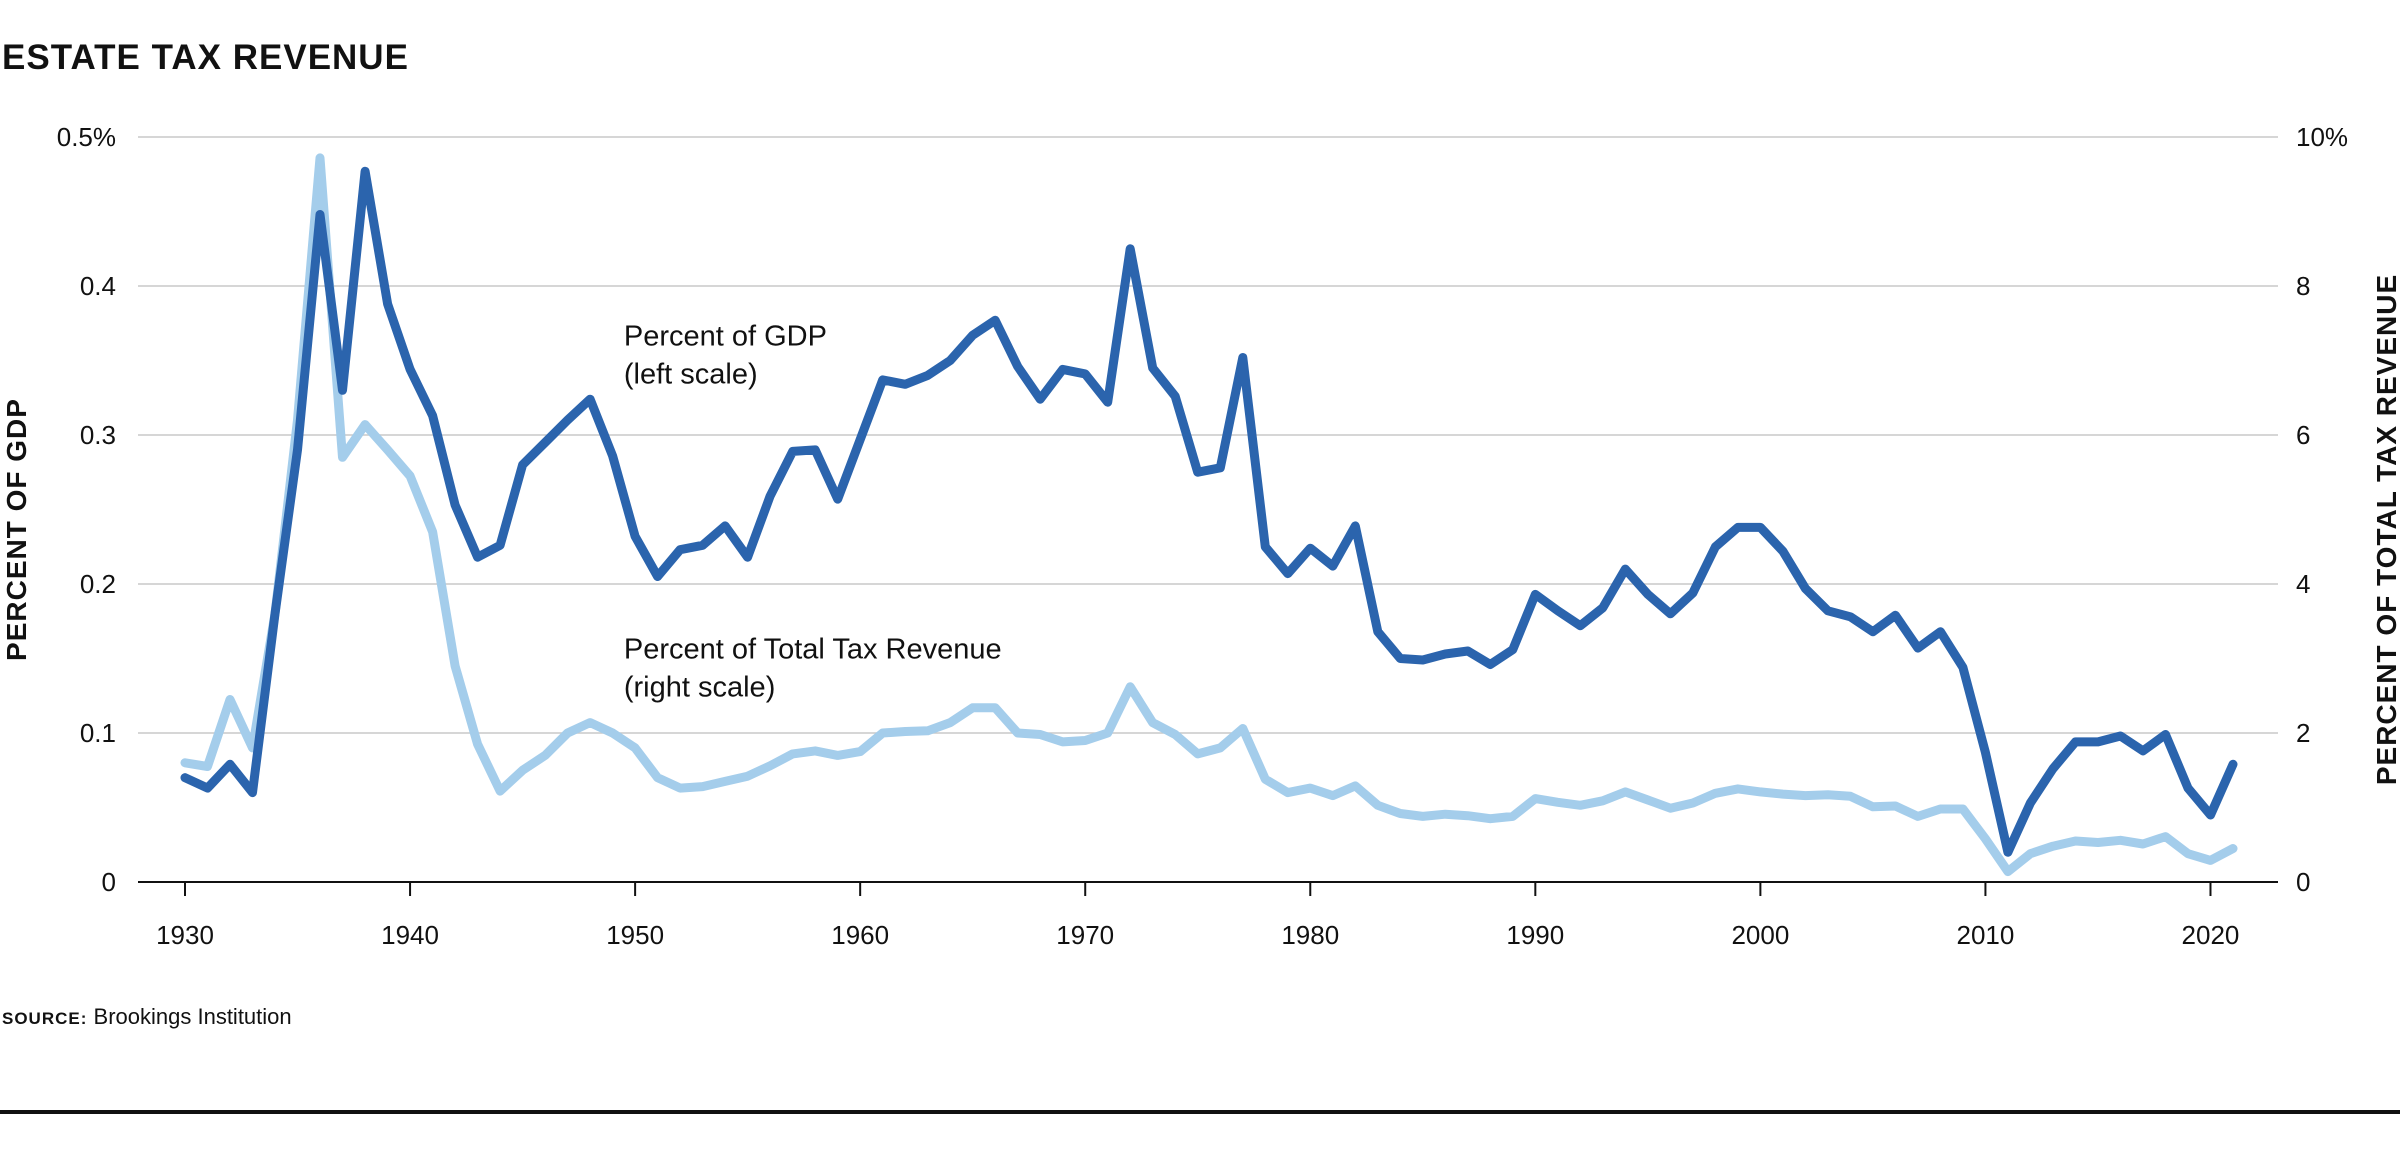 This screenshot has height=1160, width=2400. Describe the element at coordinates (1760, 935) in the screenshot. I see `x-tick-label: 2000` at that location.